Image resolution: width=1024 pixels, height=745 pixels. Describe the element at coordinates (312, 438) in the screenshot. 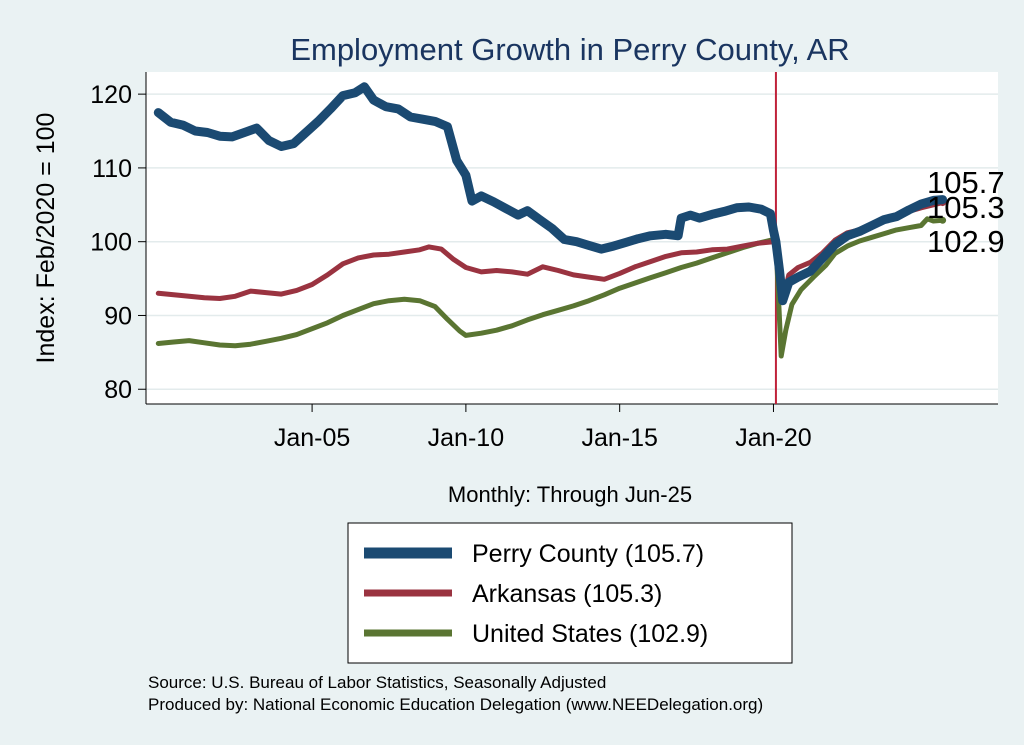

I see `x-tick-label-Jan-05: Jan-05` at that location.